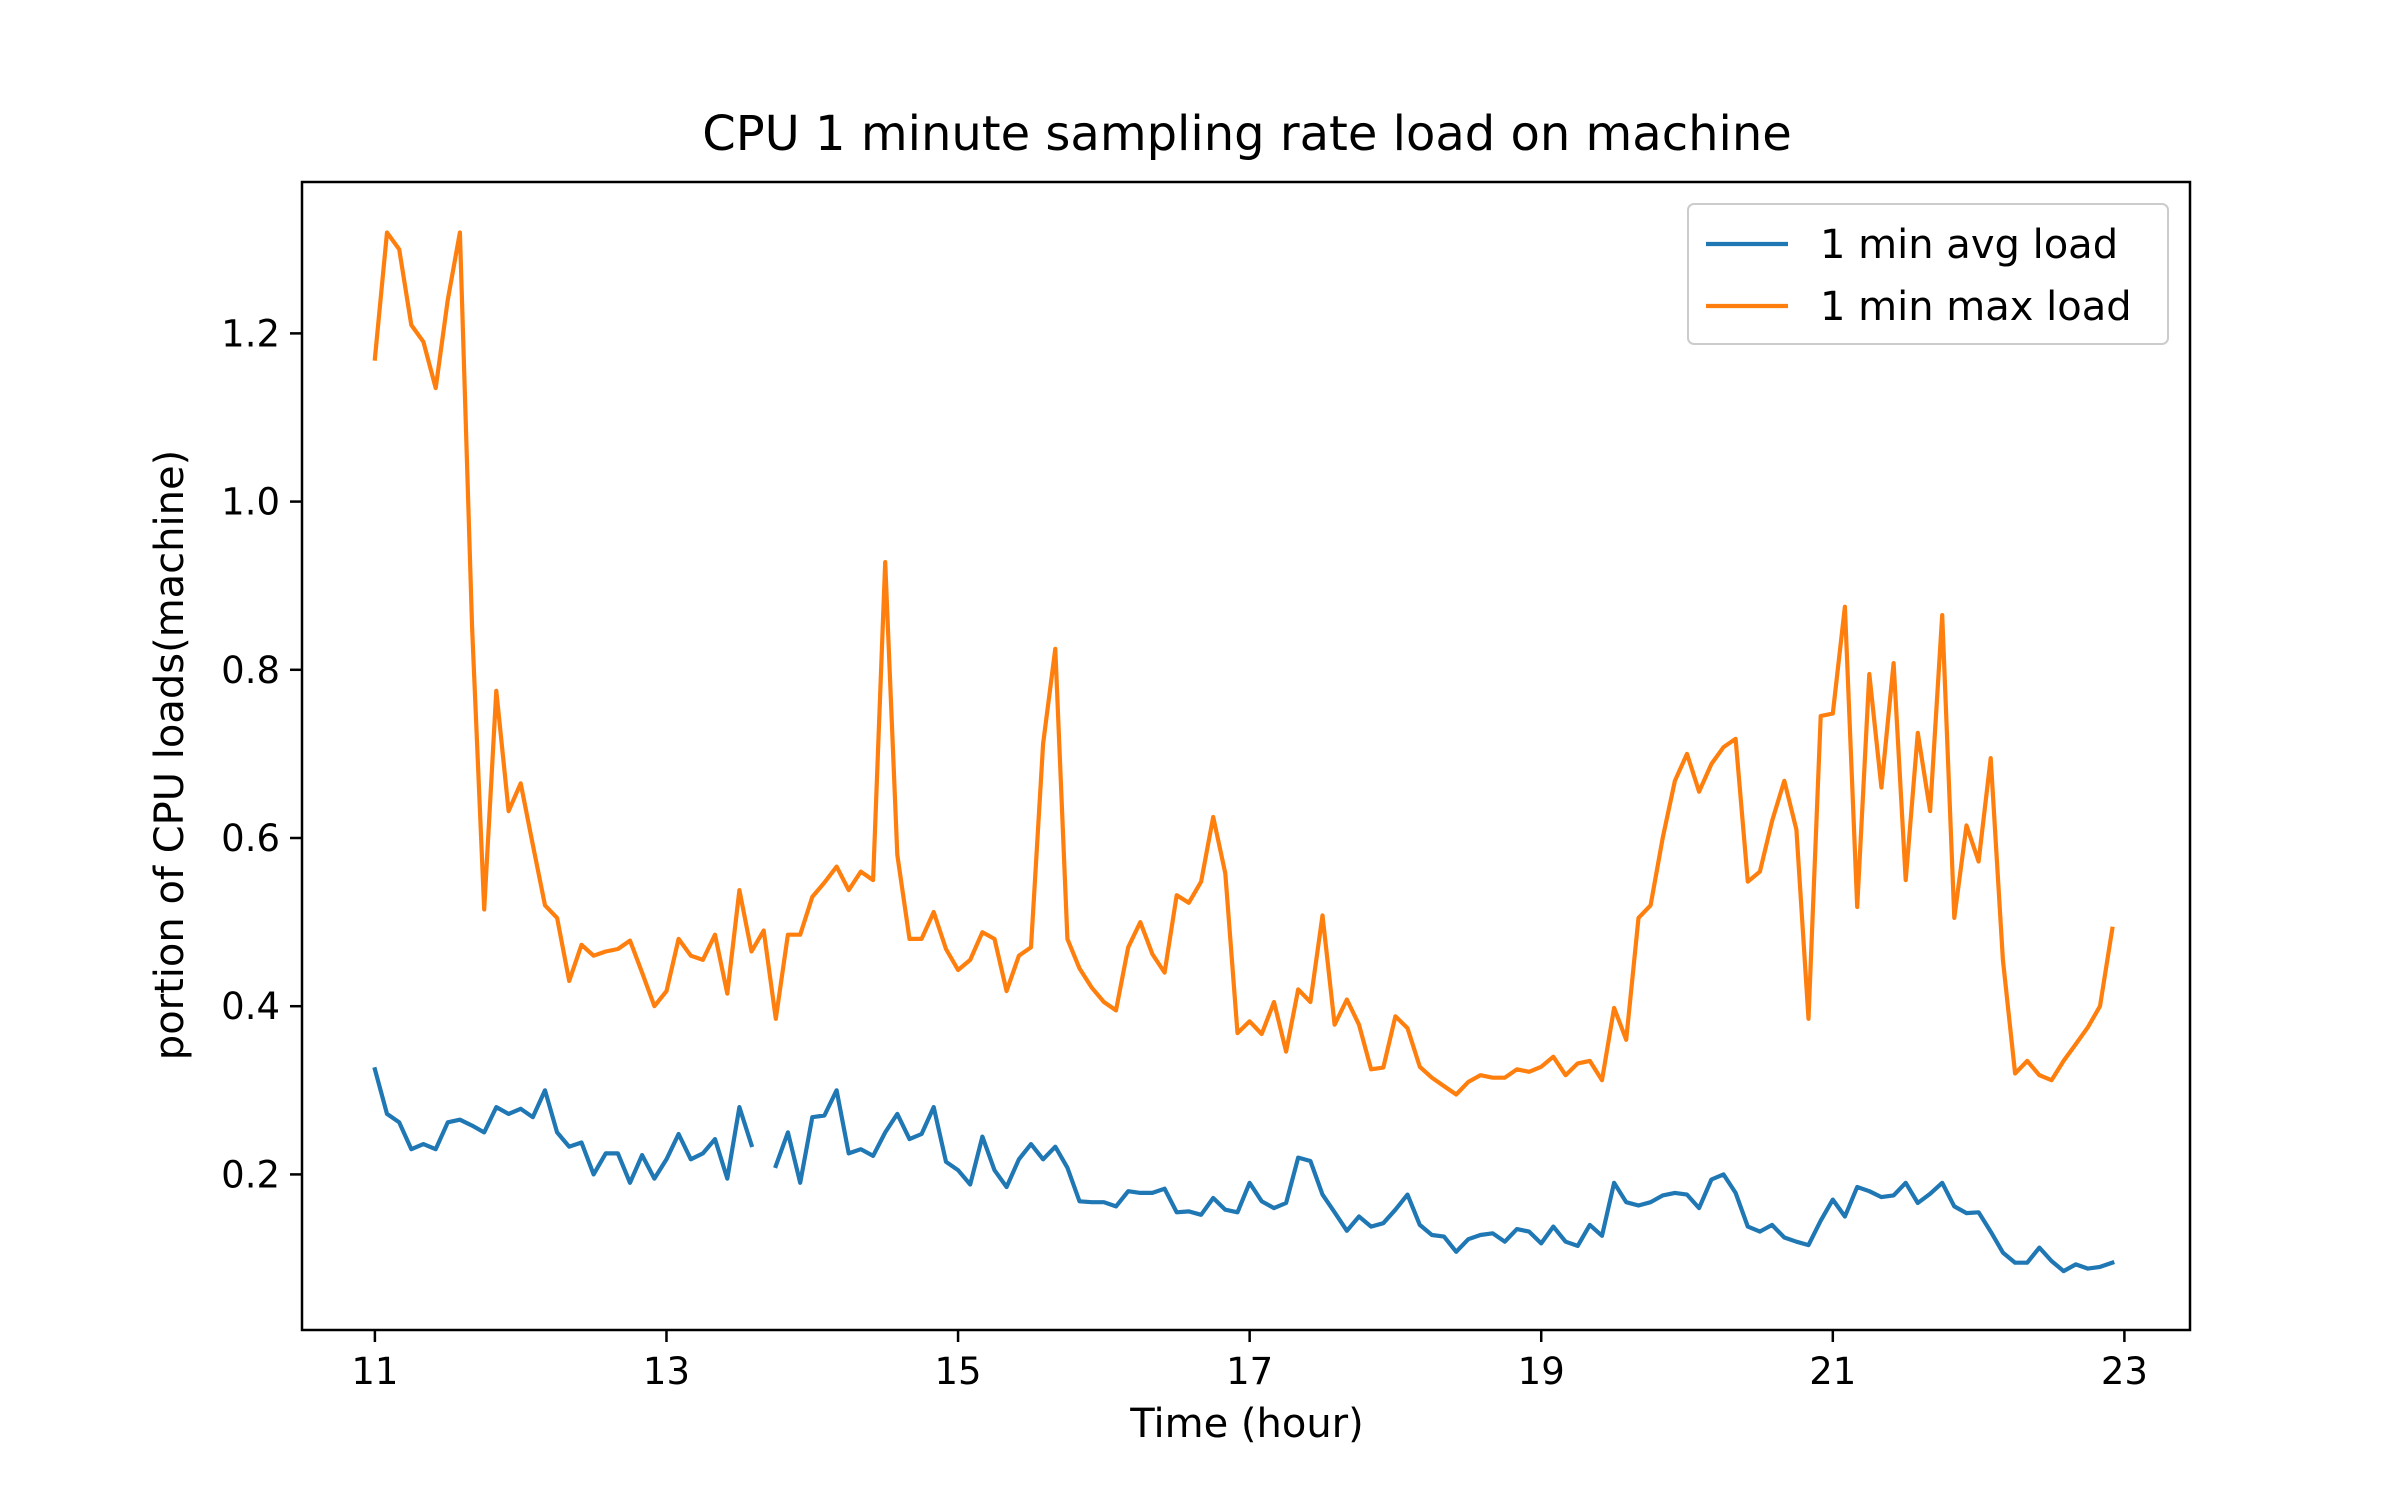 The height and width of the screenshot is (1500, 2400). What do you see at coordinates (2124, 1371) in the screenshot?
I see `x-tick-label: 23` at bounding box center [2124, 1371].